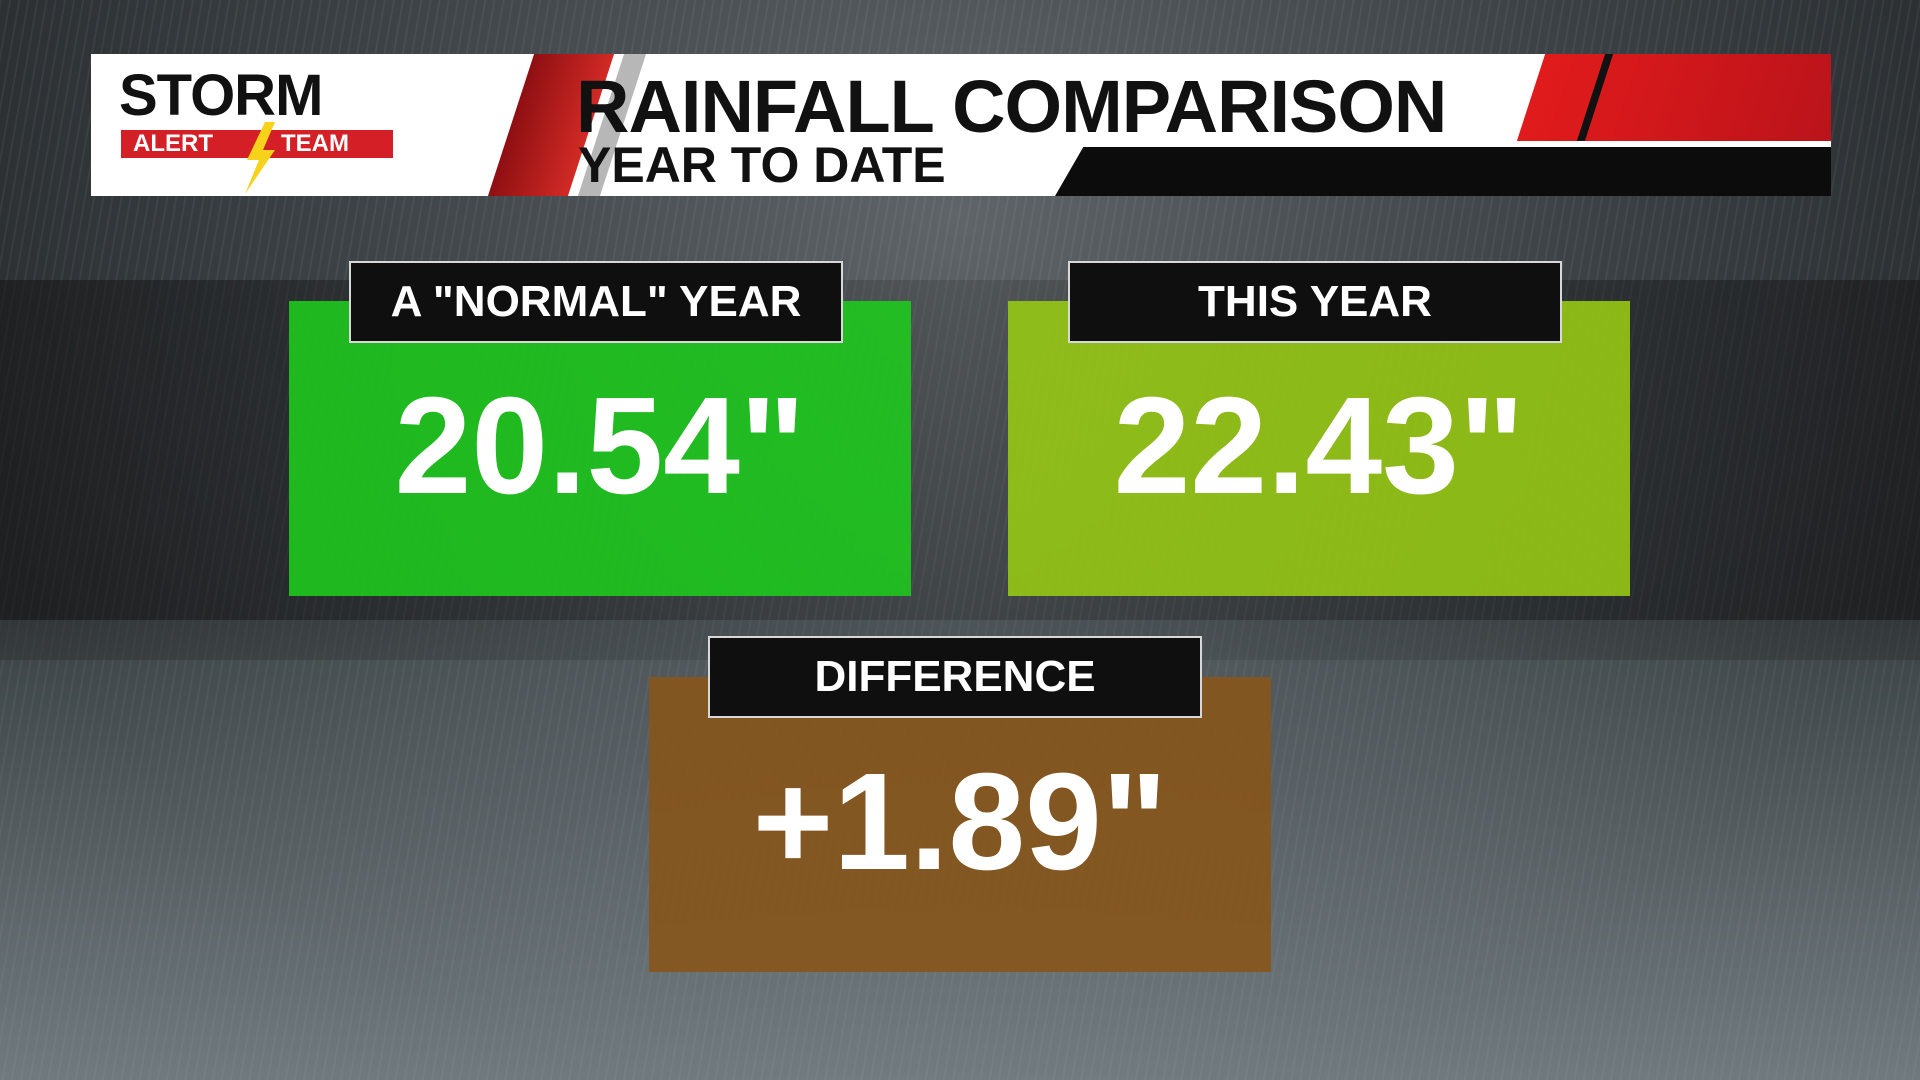  I want to click on card-value: 22.43", so click(1319, 446).